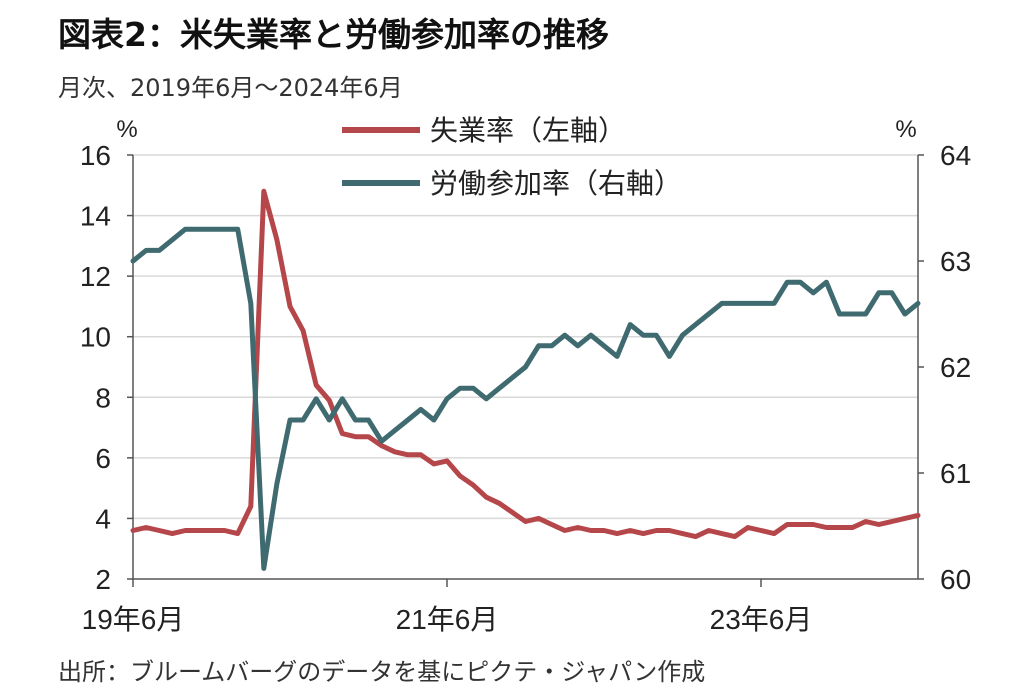 Image resolution: width=1012 pixels, height=695 pixels. Describe the element at coordinates (761, 619) in the screenshot. I see `x-tick-label: 23年6月` at that location.